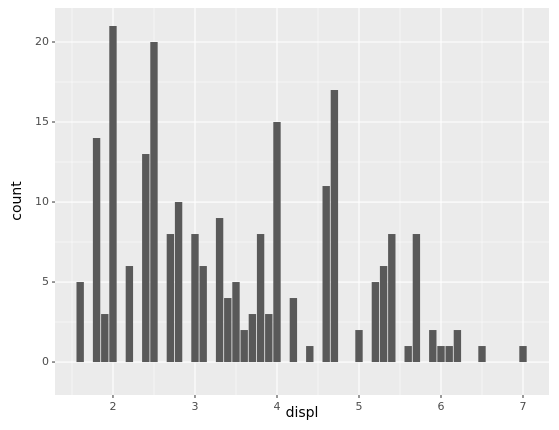  I want to click on y-axis-title: count, so click(17, 201).